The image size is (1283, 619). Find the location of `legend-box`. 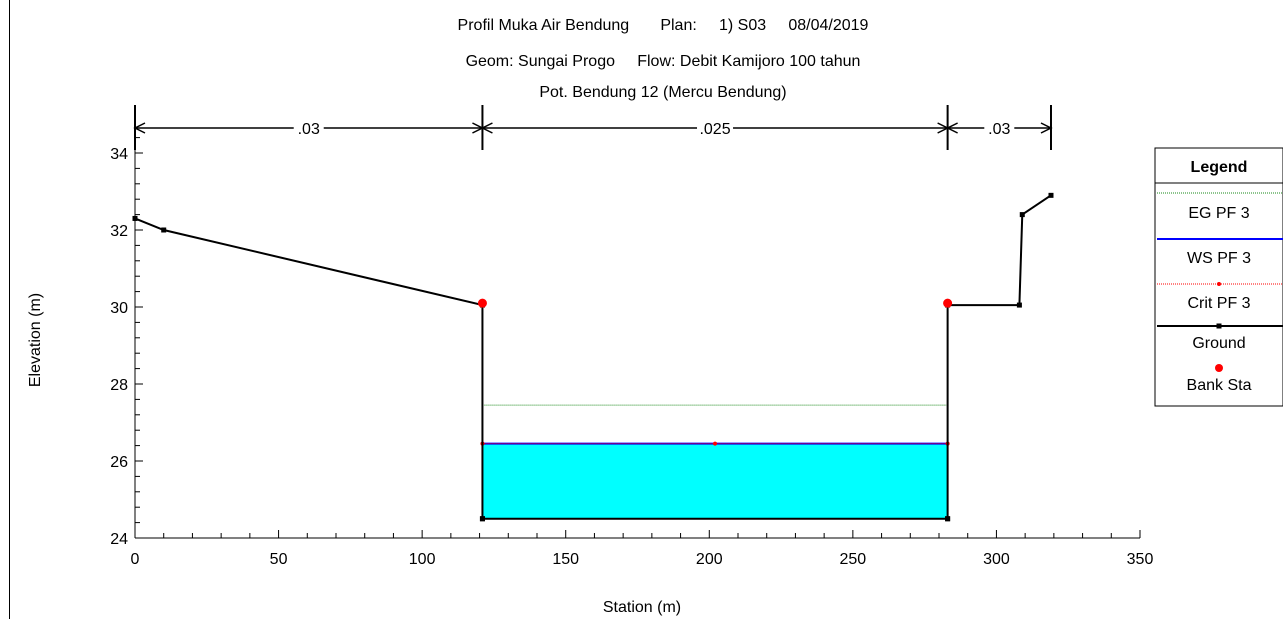

legend-box is located at coordinates (1218, 277).